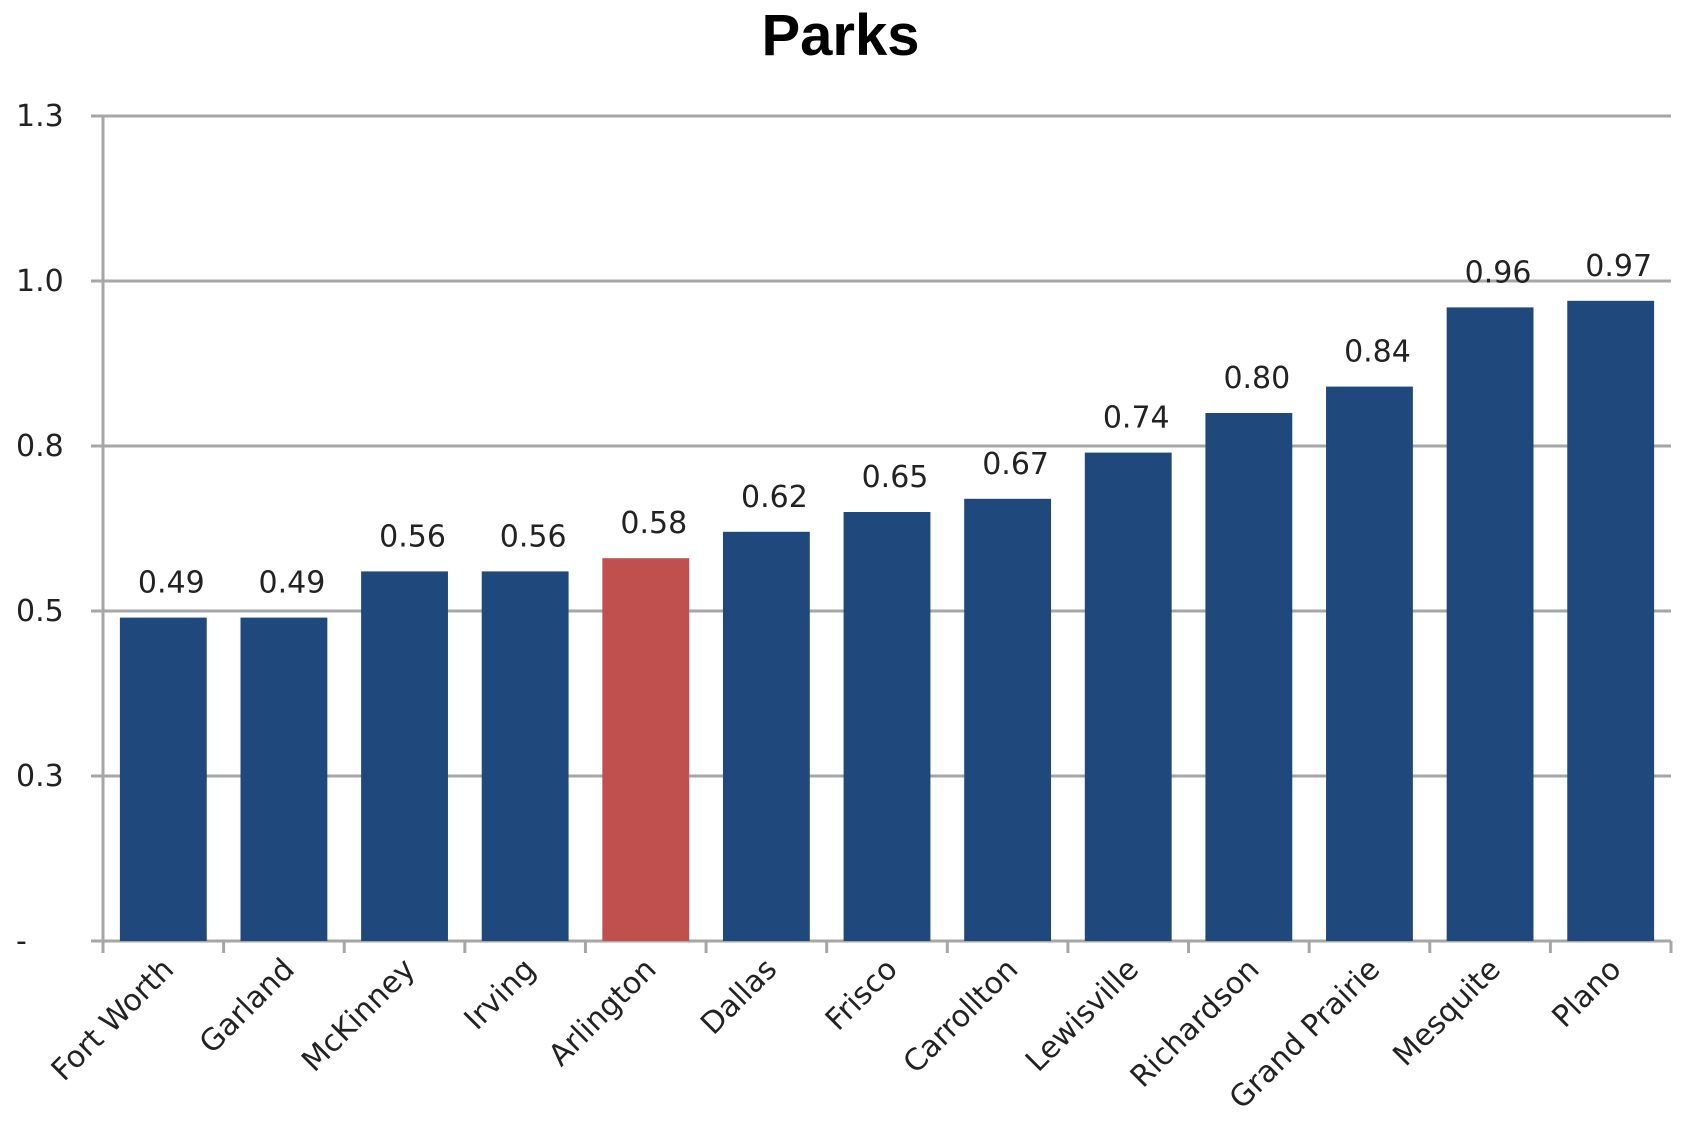 The width and height of the screenshot is (1681, 1123). Describe the element at coordinates (1498, 272) in the screenshot. I see `data-label: 0.96` at that location.